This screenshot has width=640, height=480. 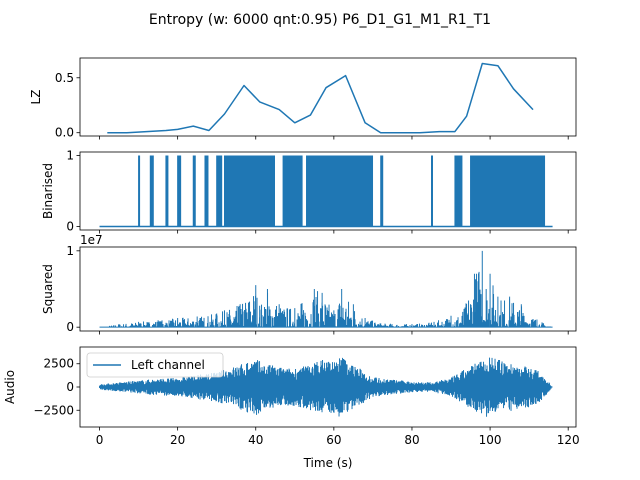 I want to click on squared-offset-text: 1e7, so click(x=91, y=240).